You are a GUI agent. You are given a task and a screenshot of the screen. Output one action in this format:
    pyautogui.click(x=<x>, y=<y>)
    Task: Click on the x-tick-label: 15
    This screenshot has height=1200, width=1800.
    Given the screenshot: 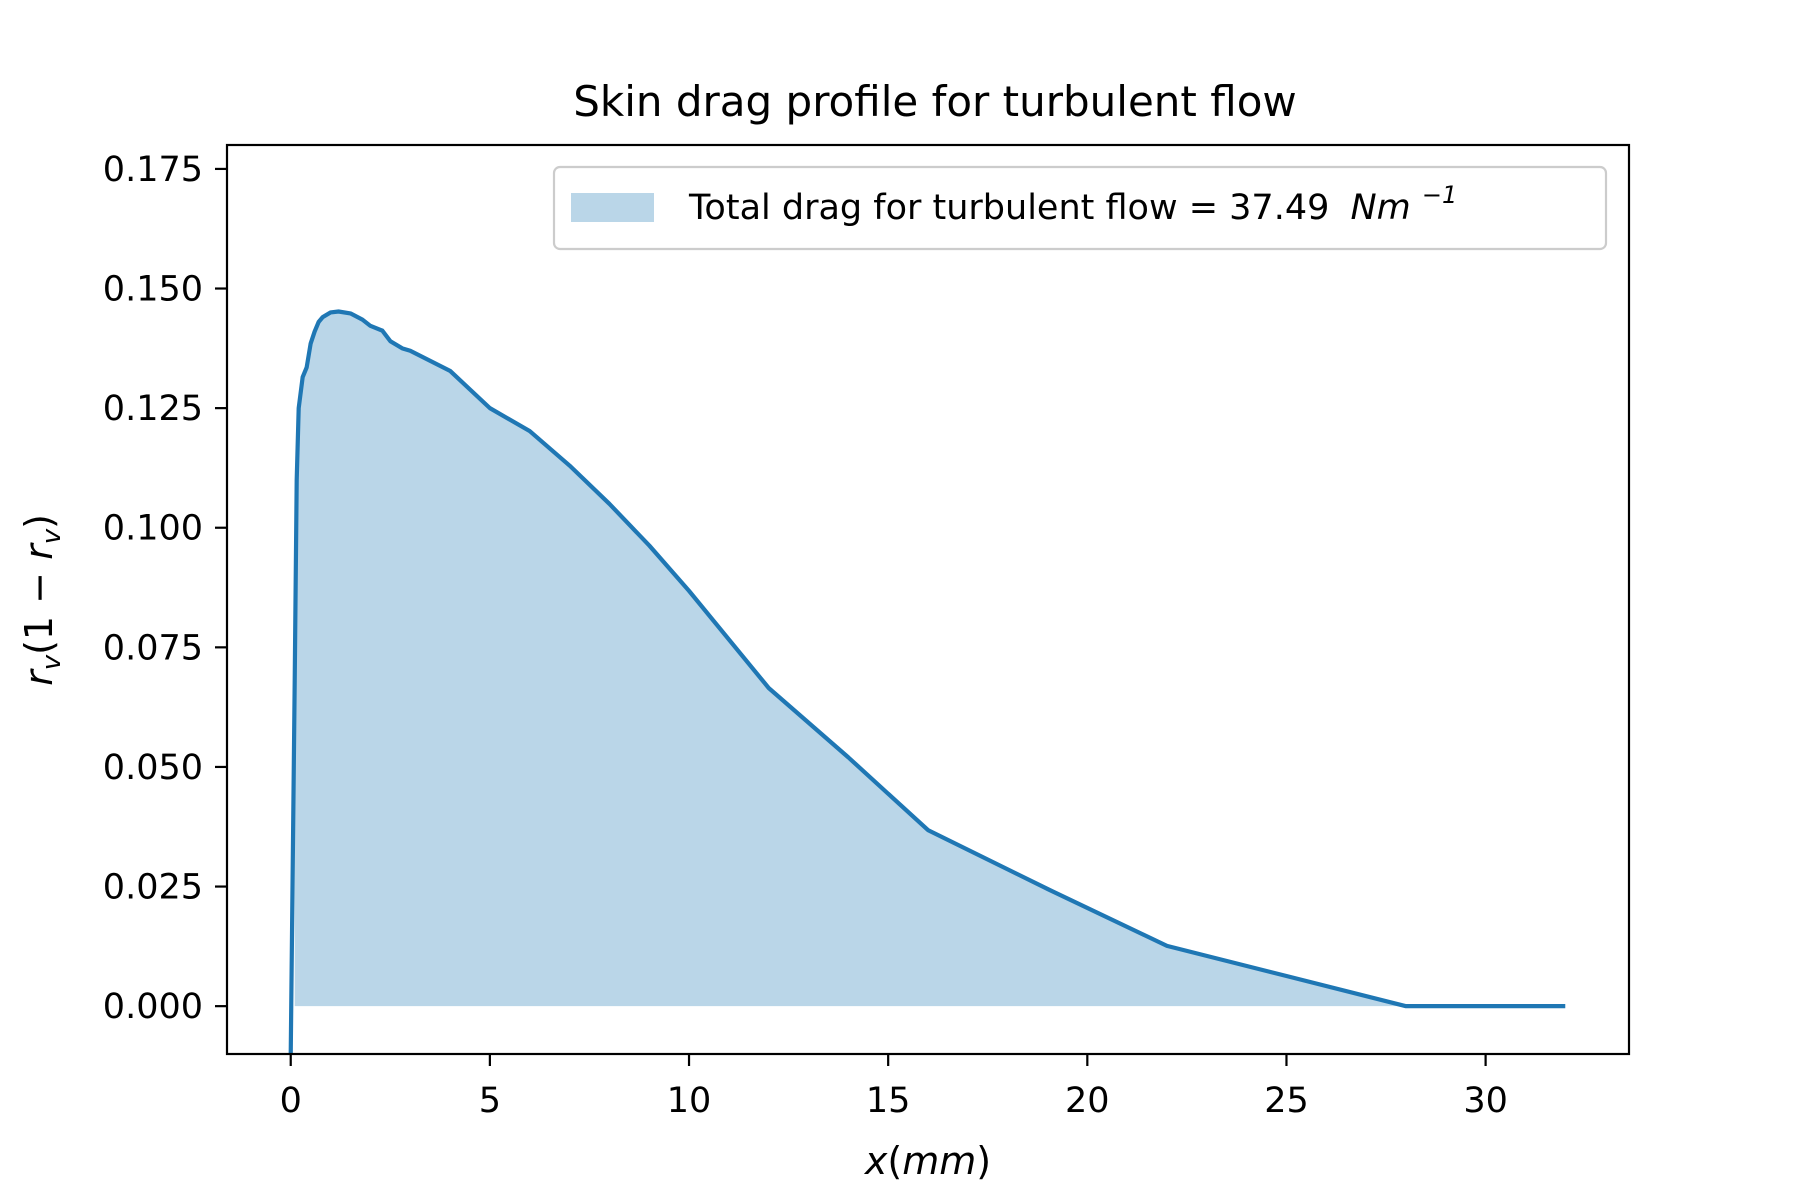 What is the action you would take?
    pyautogui.click(x=888, y=1101)
    